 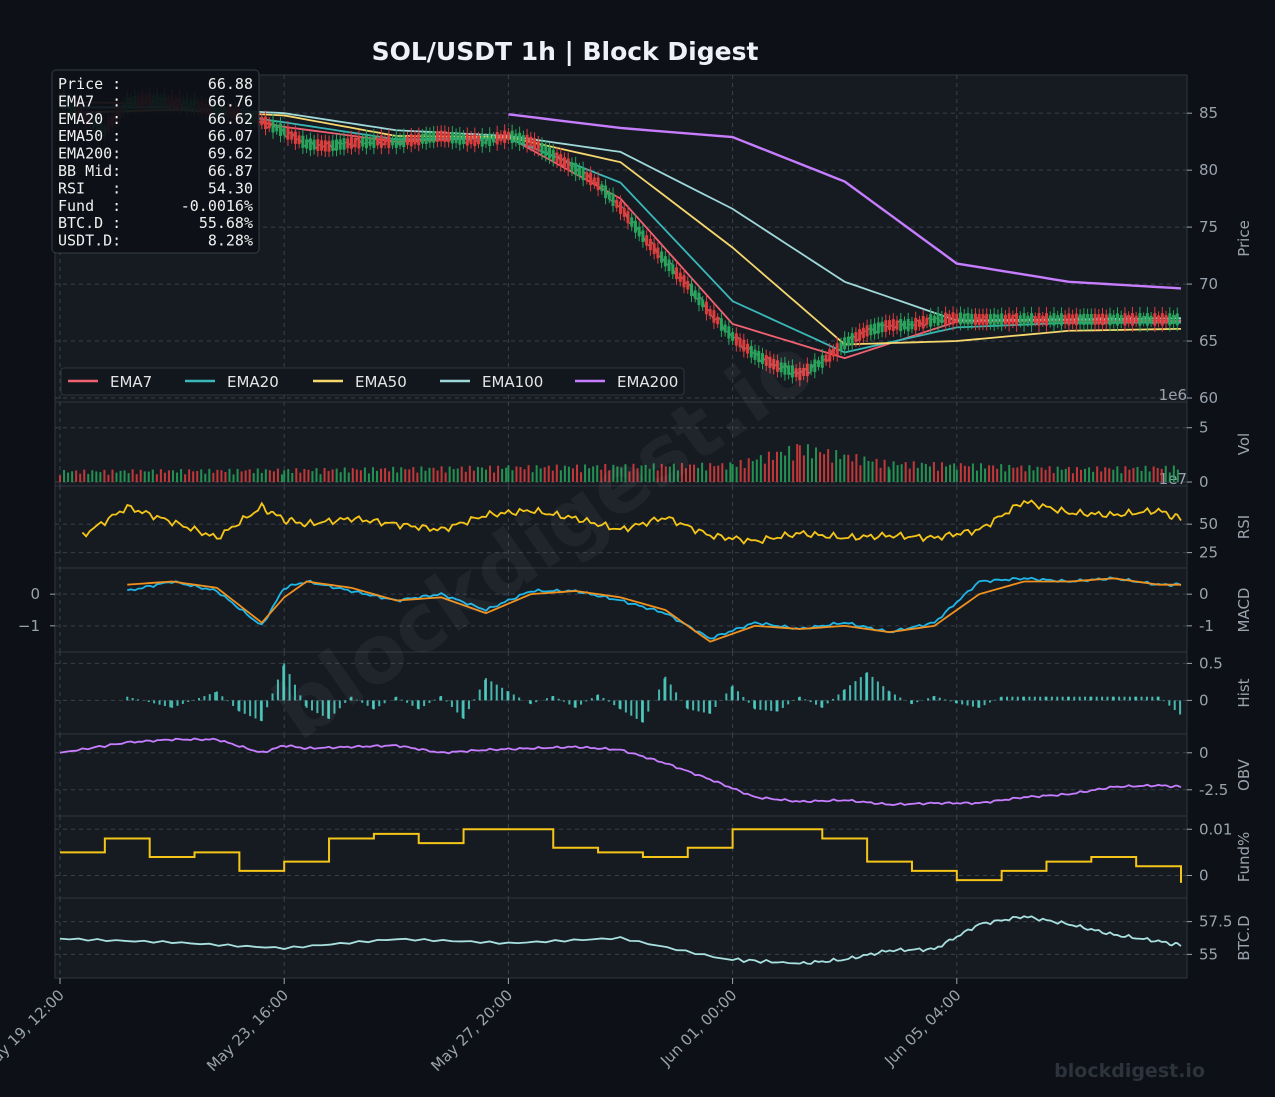 What do you see at coordinates (1208, 227) in the screenshot?
I see `panel-price-ytick-label: 75` at bounding box center [1208, 227].